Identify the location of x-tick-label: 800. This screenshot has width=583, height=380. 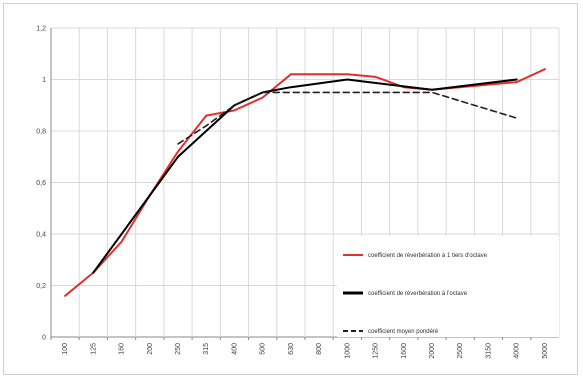
(319, 349).